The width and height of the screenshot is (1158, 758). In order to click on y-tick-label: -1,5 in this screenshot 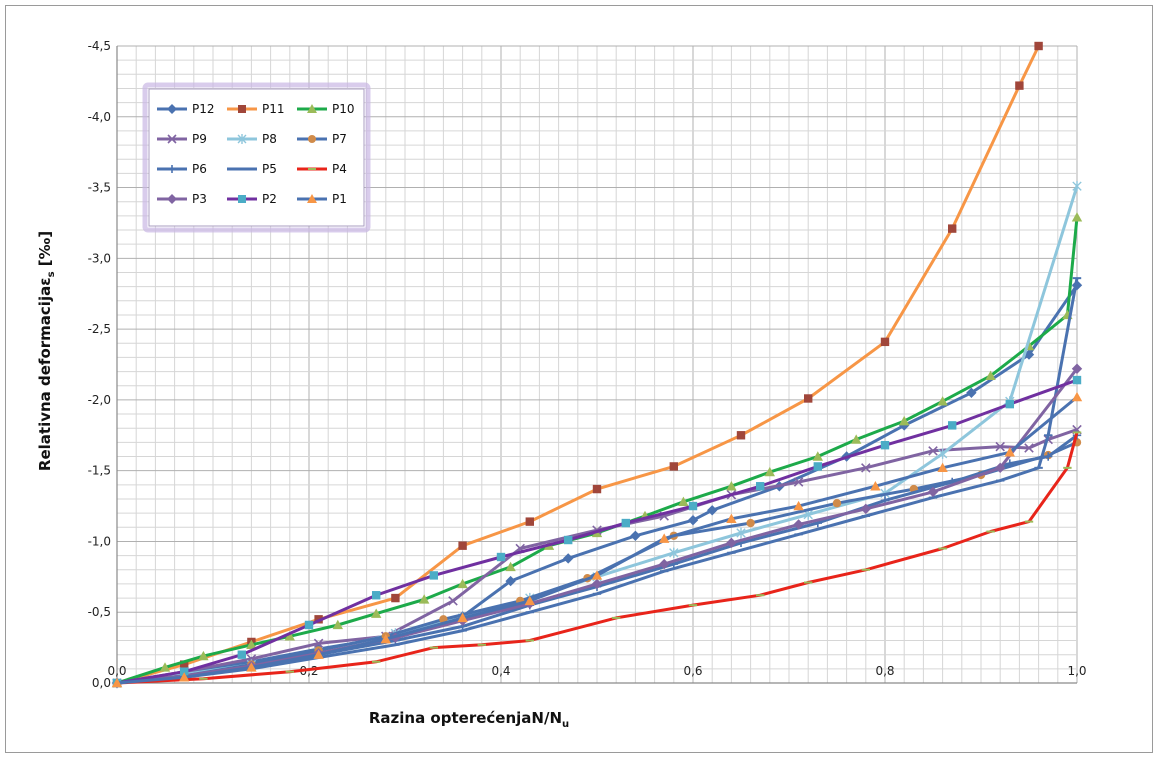, I will do `click(99, 471)`.